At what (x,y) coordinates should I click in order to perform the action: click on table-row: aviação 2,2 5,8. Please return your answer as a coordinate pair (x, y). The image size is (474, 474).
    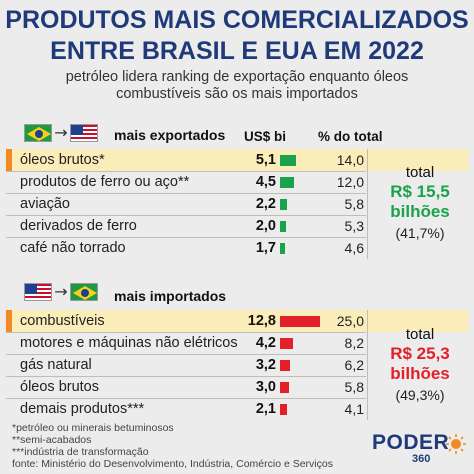
    Looking at the image, I should click on (237, 204).